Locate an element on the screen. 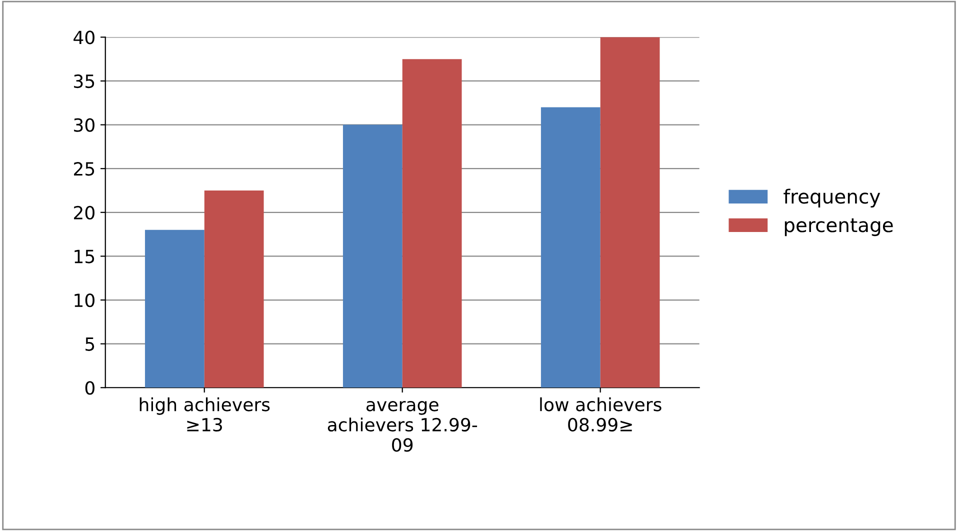 This screenshot has width=958, height=531. y-tick-label: 35 is located at coordinates (84, 81).